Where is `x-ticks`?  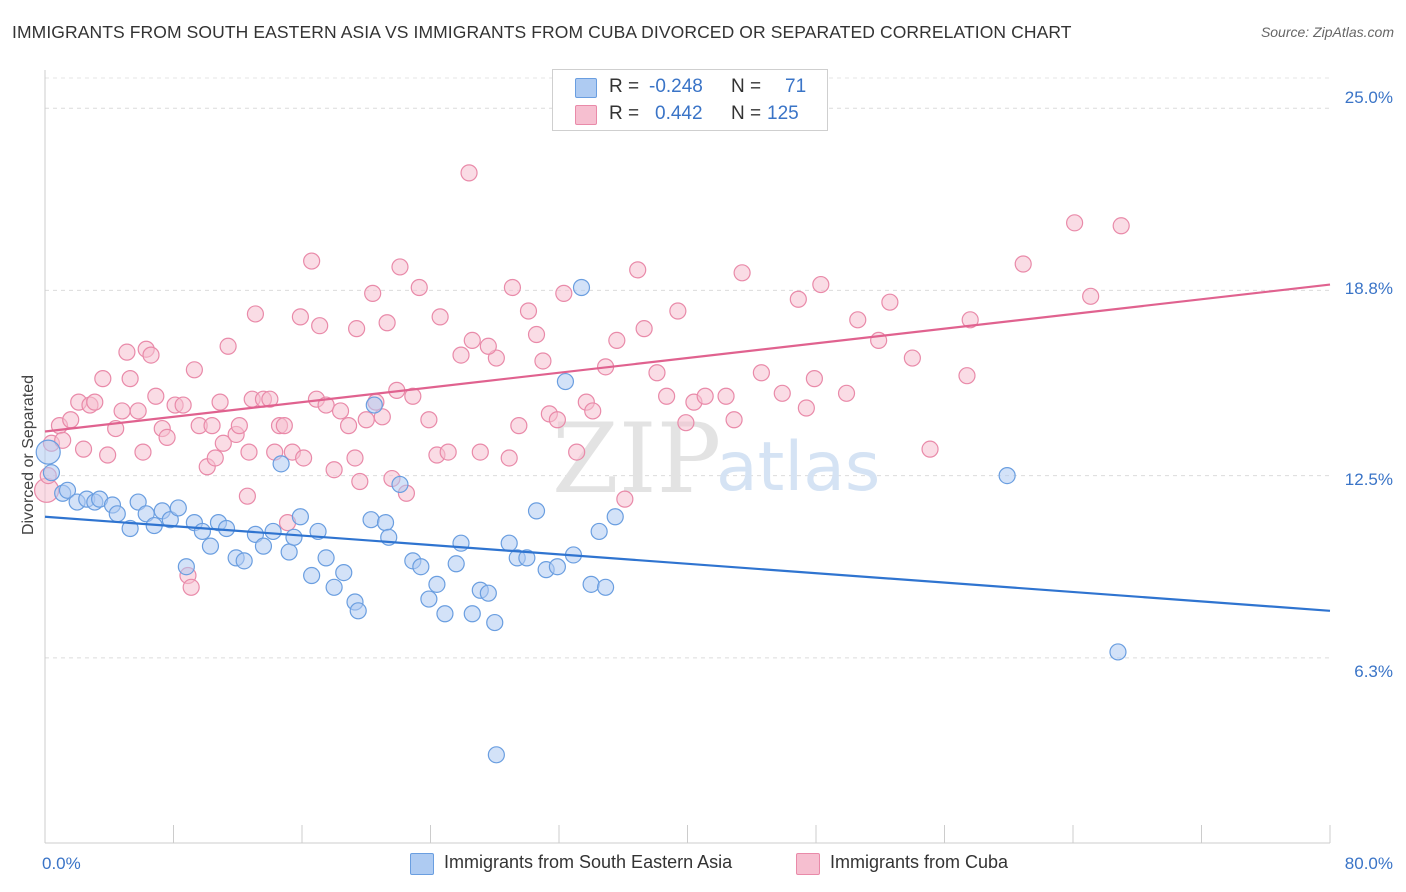
x-ticks is located at coordinates (687, 834).